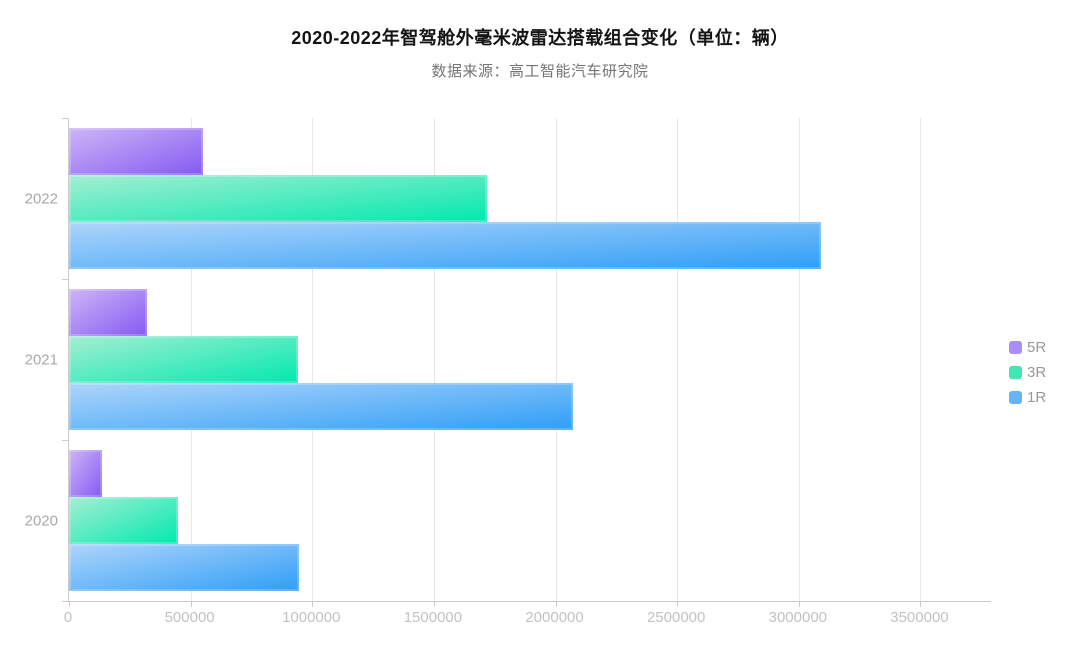  I want to click on legend-swatch-3R, so click(1015, 372).